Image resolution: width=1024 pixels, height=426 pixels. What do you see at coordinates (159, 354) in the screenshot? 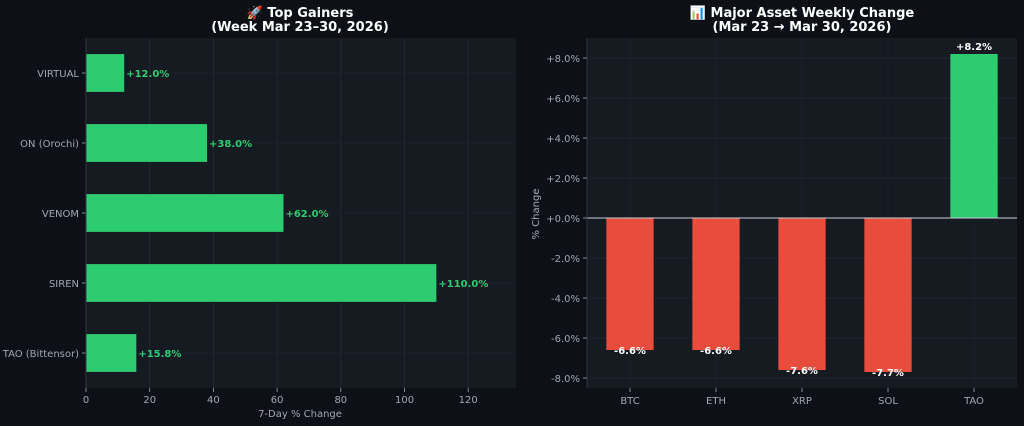
I see `data-label-tao-bittensor: +15.8%` at bounding box center [159, 354].